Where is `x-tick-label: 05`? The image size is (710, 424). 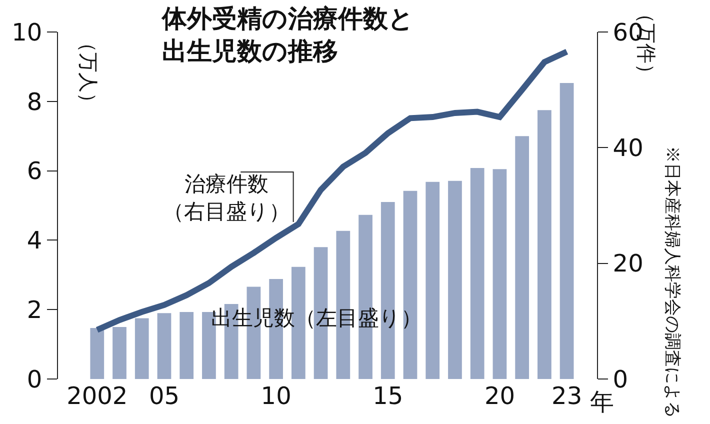
x-tick-label: 05 is located at coordinates (164, 396).